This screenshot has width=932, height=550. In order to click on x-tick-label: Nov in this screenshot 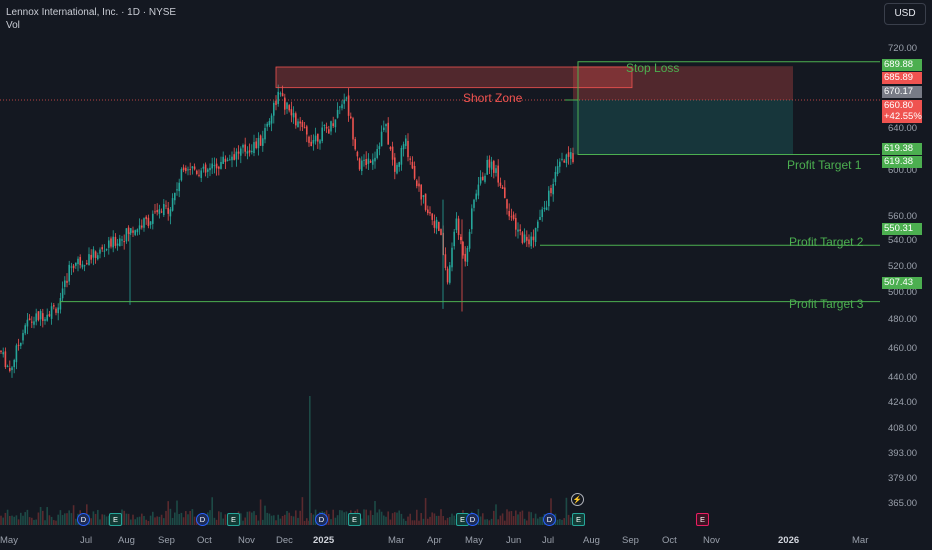, I will do `click(711, 540)`.